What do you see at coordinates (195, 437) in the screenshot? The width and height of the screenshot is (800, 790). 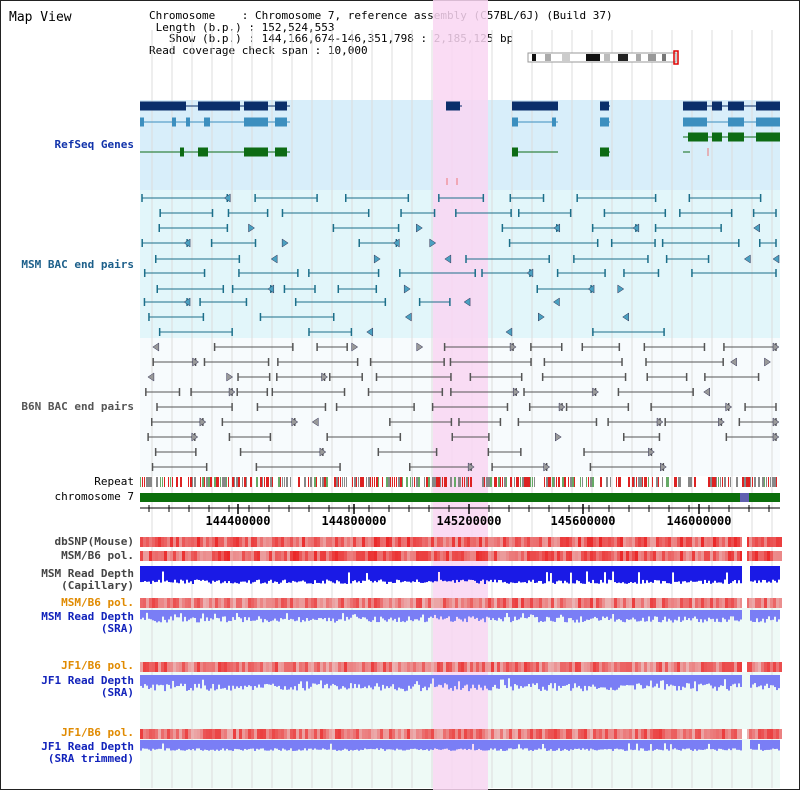 I see `b6n-bac-end` at bounding box center [195, 437].